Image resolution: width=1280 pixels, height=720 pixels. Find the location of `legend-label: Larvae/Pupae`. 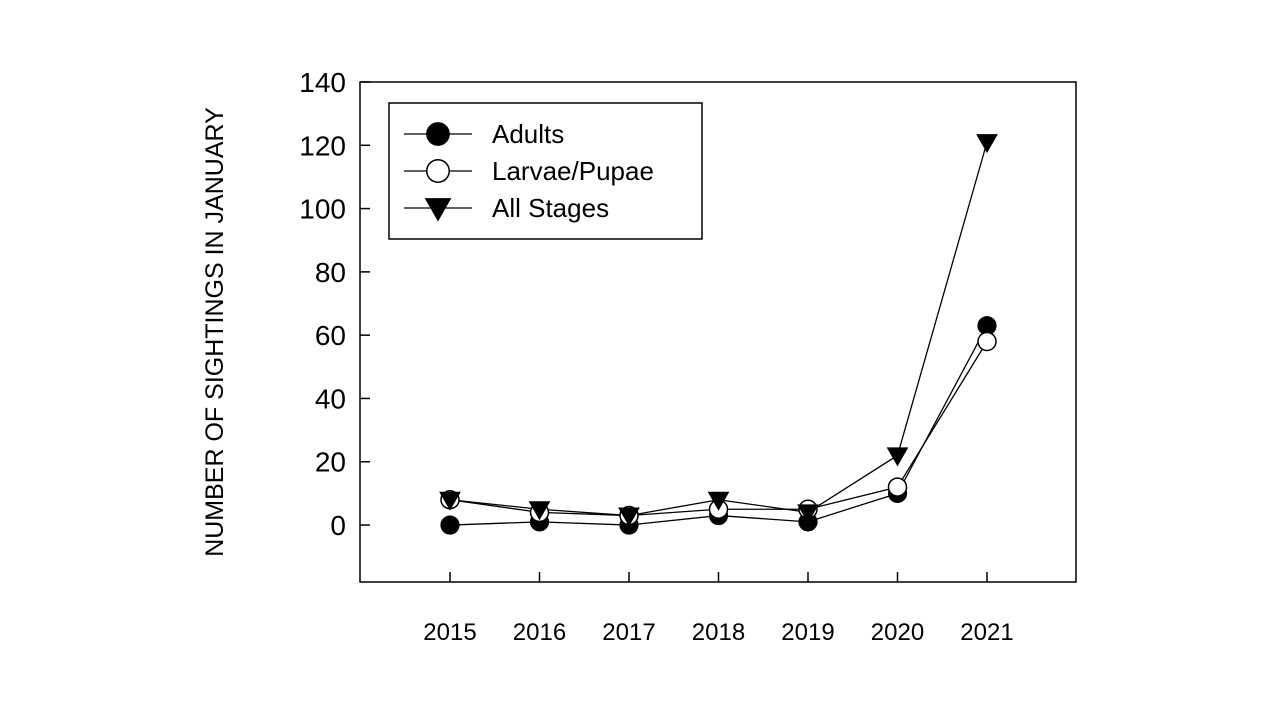

legend-label: Larvae/Pupae is located at coordinates (573, 171).